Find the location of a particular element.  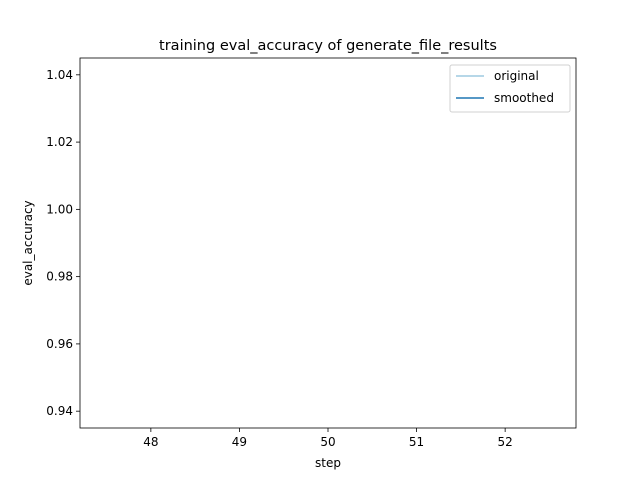

legend-label-smoothed: smoothed is located at coordinates (524, 98).